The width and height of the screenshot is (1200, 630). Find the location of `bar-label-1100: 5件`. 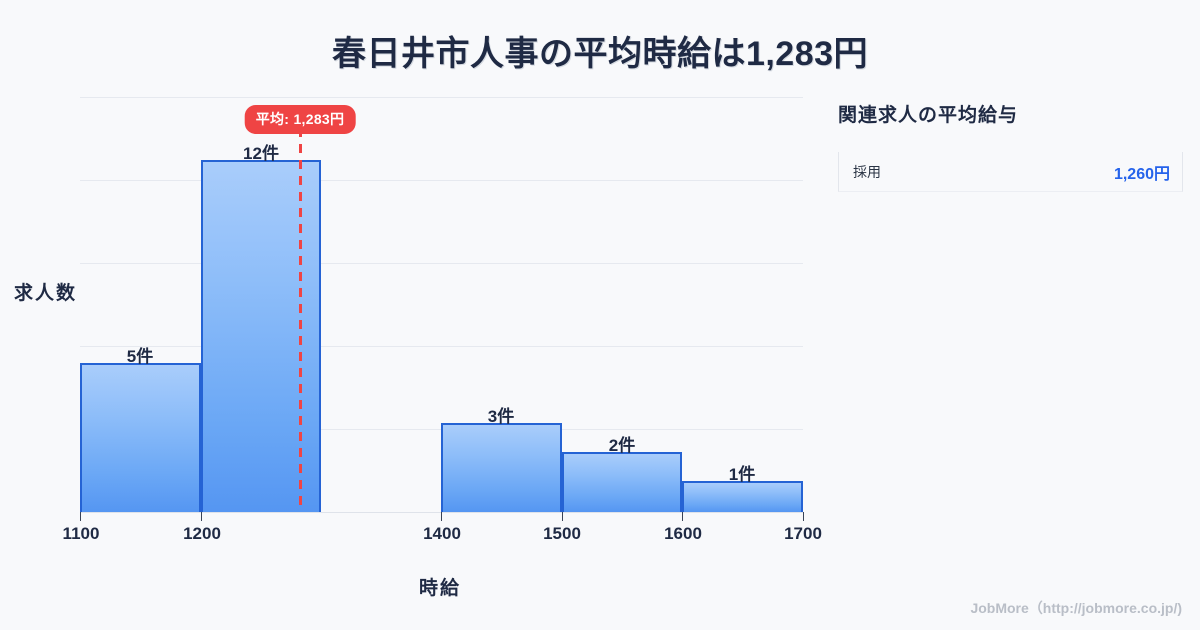

bar-label-1100: 5件 is located at coordinates (140, 356).